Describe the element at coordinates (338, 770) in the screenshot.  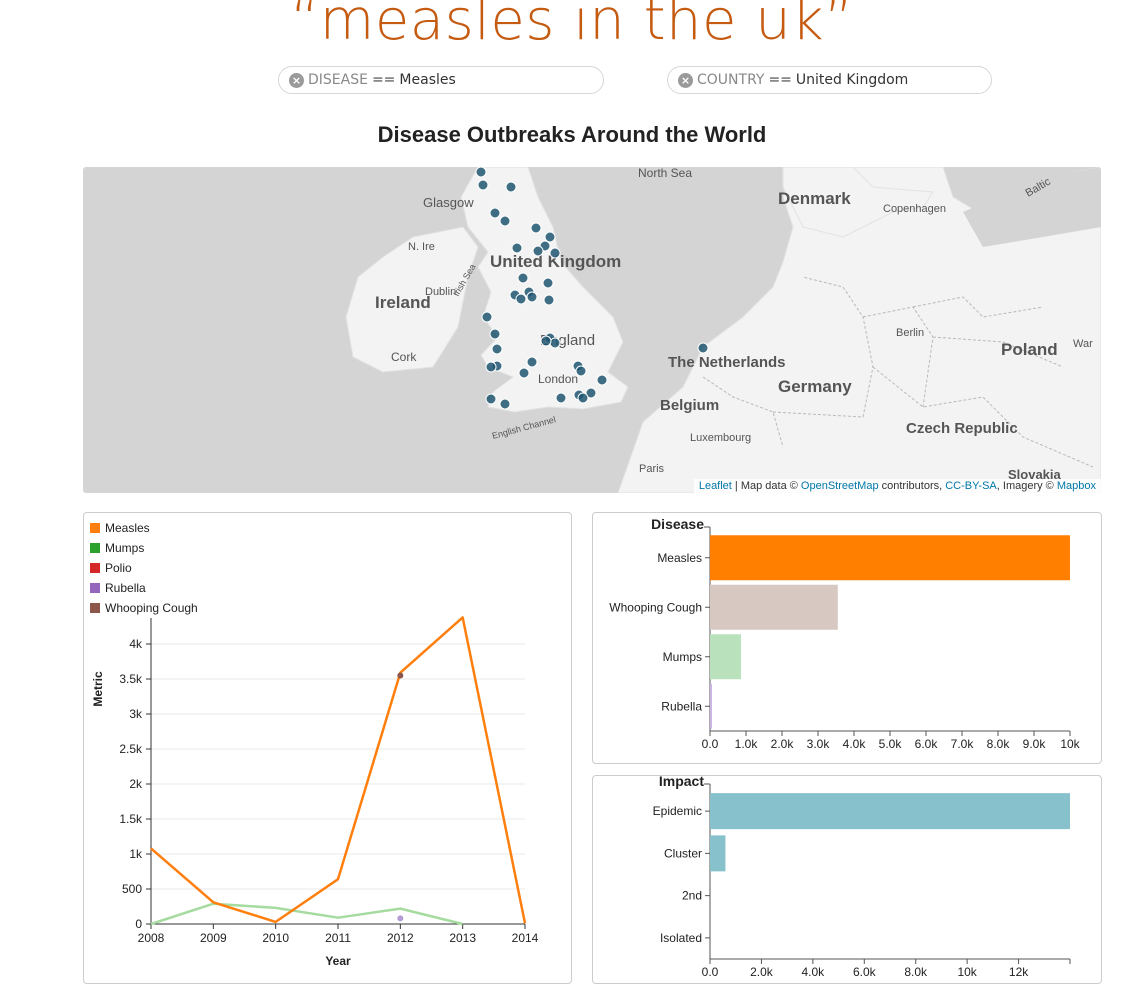
I see `series-line-measles` at that location.